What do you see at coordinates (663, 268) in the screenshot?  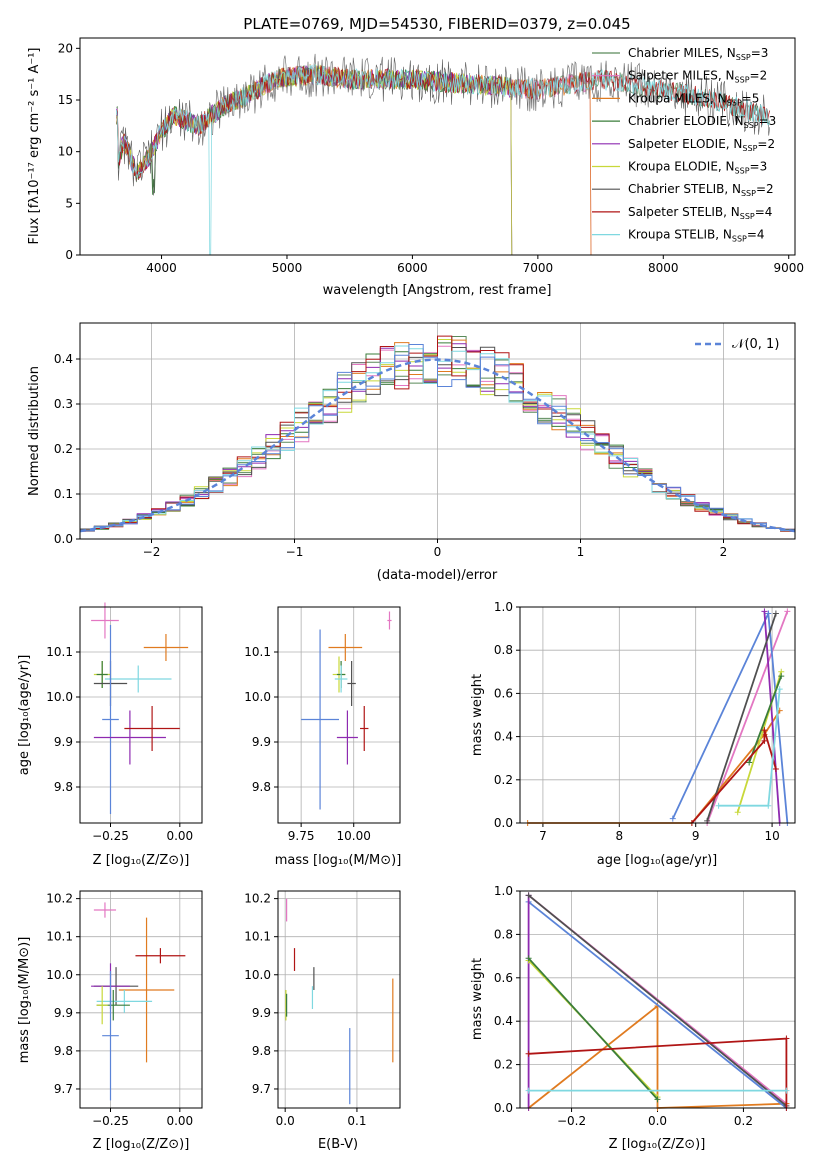 I see `x-tick-label: 8000` at bounding box center [663, 268].